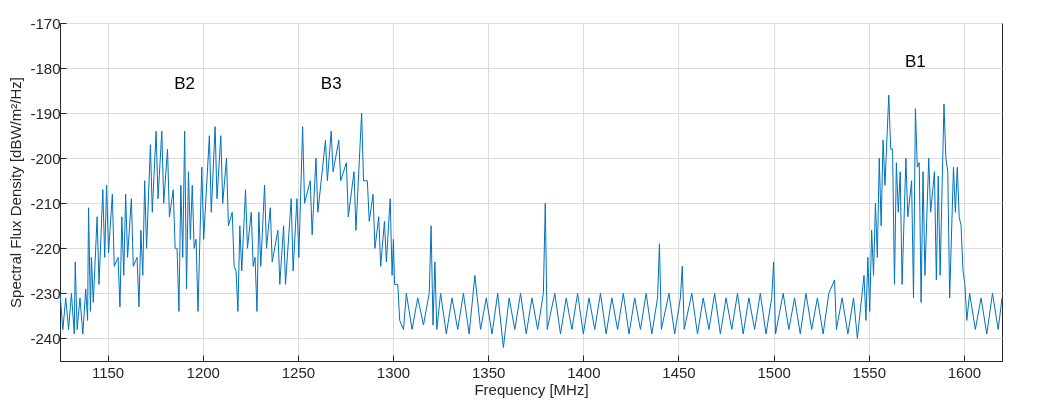  I want to click on x-tick-label: 1450, so click(679, 372).